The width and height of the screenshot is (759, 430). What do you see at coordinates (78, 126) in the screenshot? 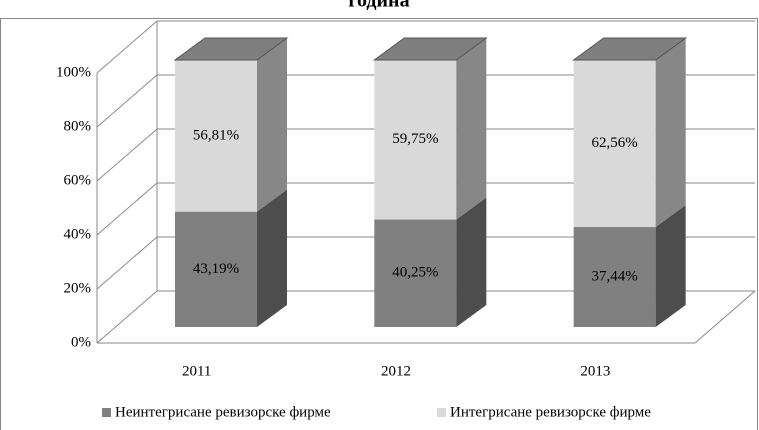
I see `y-tick-label: 80%` at bounding box center [78, 126].